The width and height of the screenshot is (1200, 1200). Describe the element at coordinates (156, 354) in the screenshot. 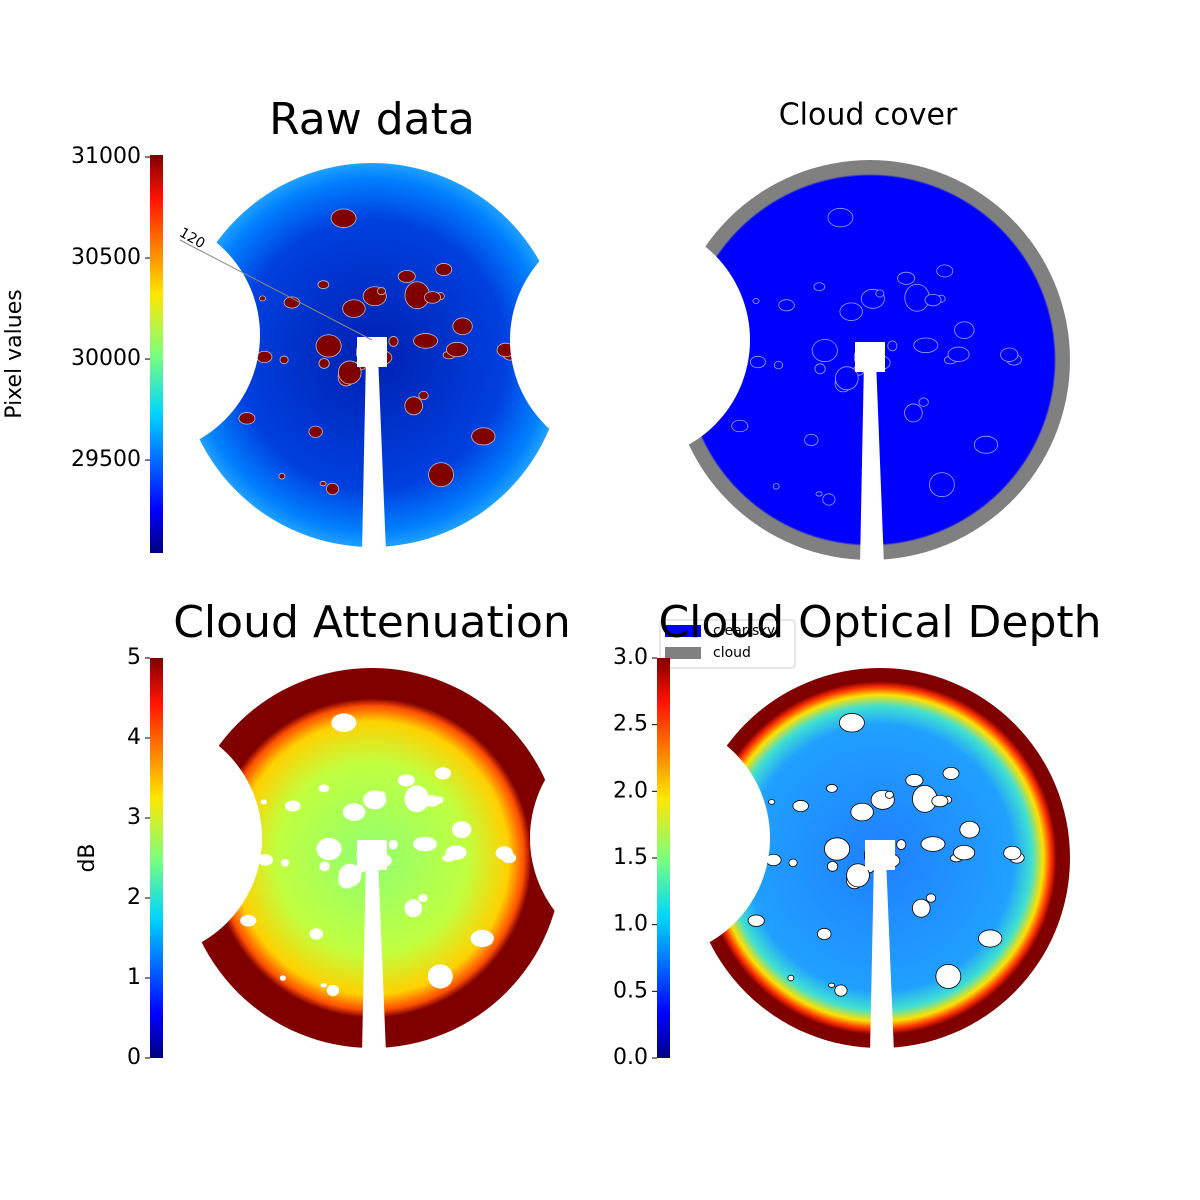

I see `colorbar` at that location.